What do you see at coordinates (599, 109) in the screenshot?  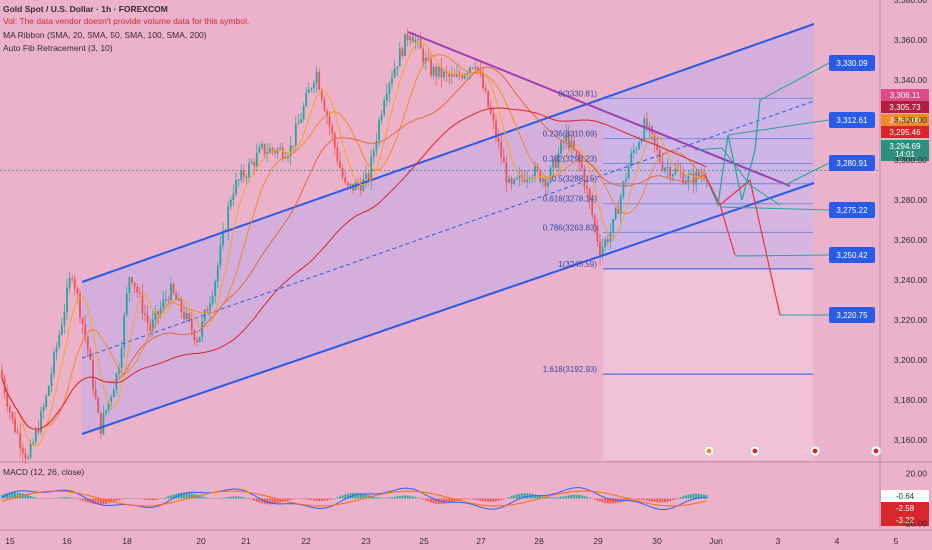 I see `descending-trendline` at bounding box center [599, 109].